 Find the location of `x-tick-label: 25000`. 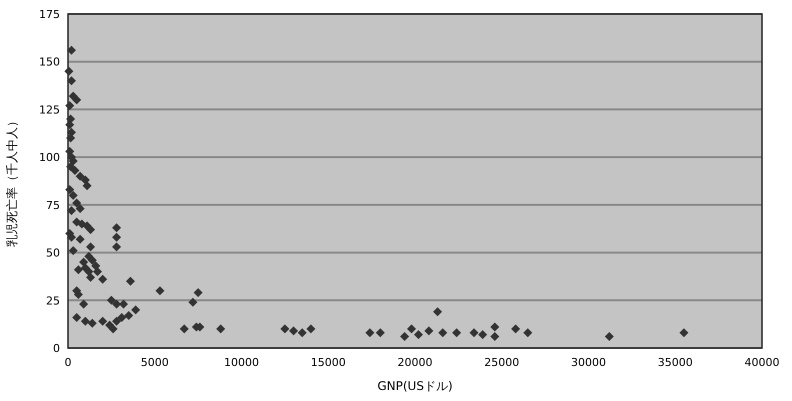

x-tick-label: 25000 is located at coordinates (502, 362).